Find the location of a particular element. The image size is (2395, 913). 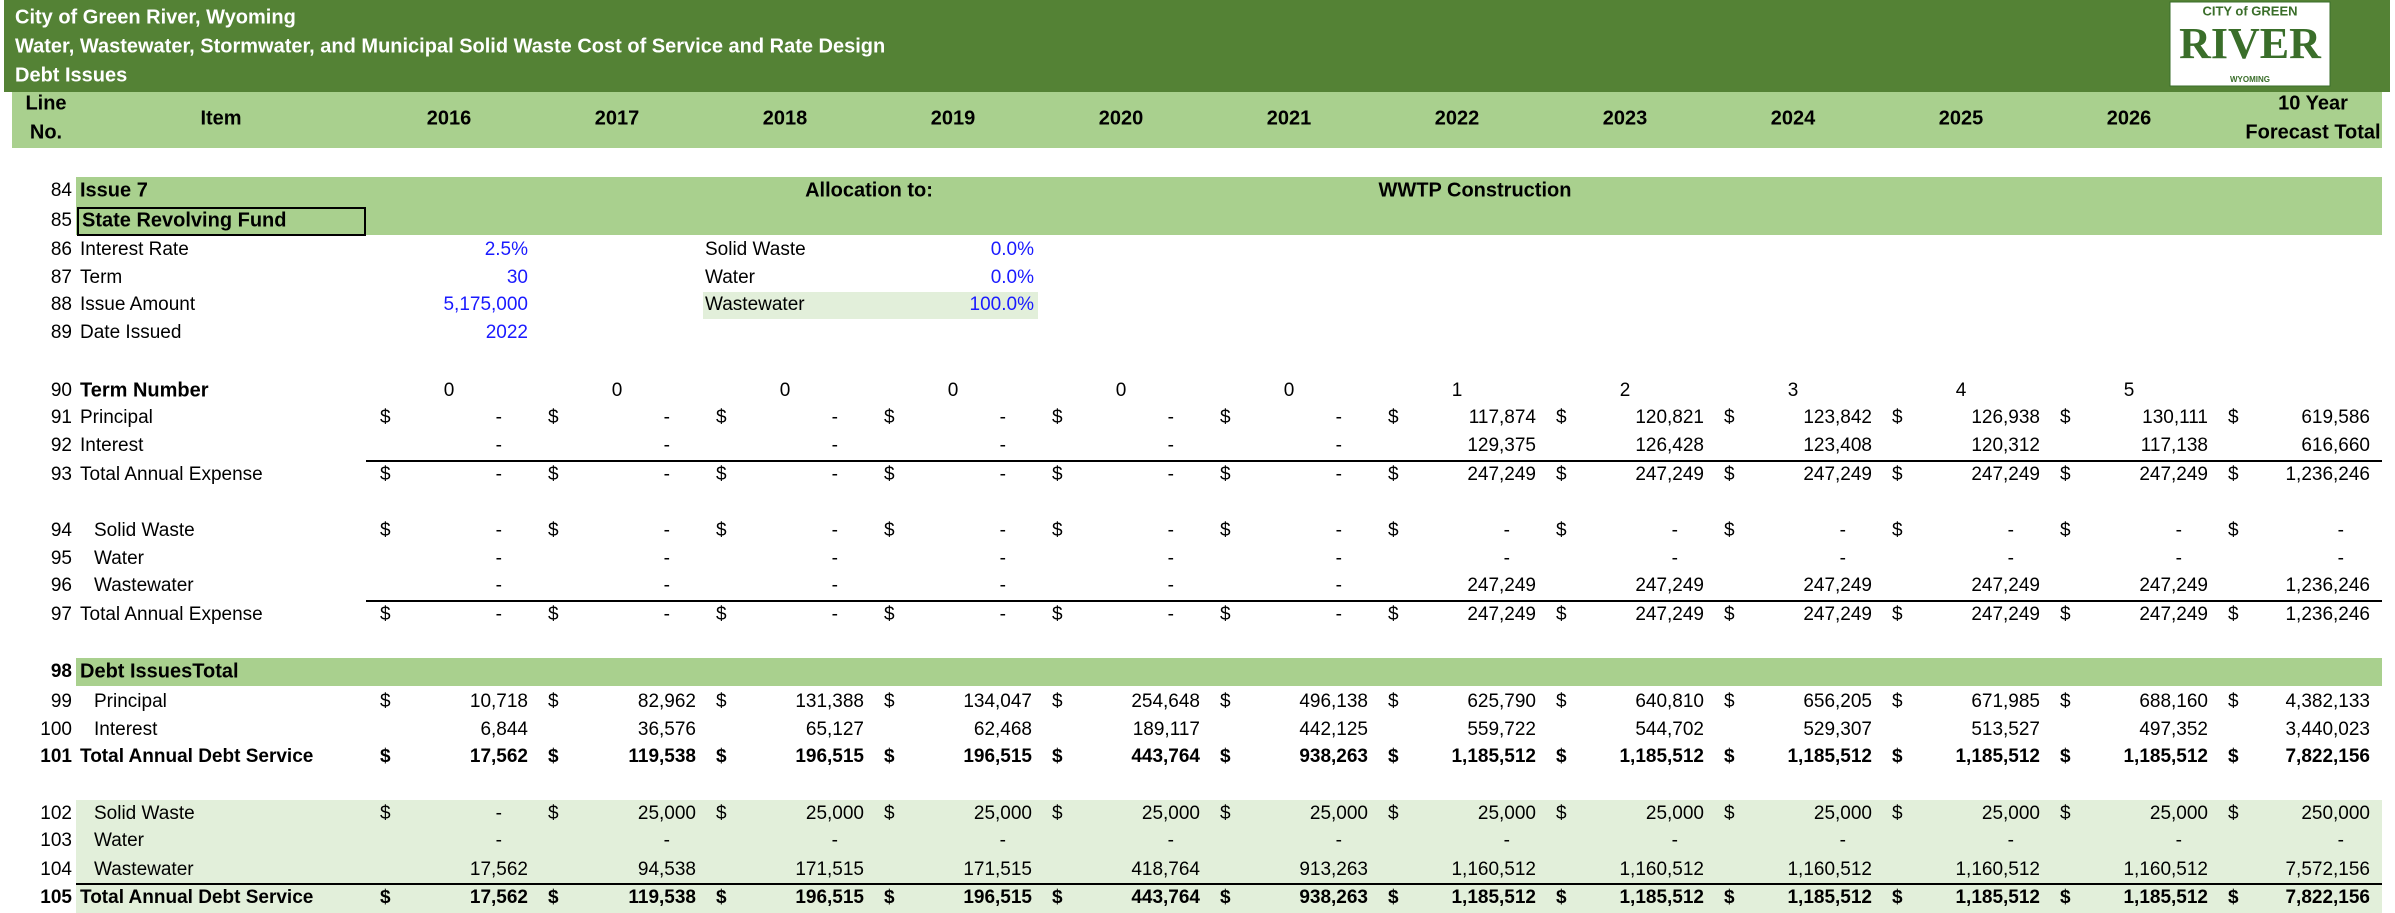

cell: 529,307 is located at coordinates (1837, 729).